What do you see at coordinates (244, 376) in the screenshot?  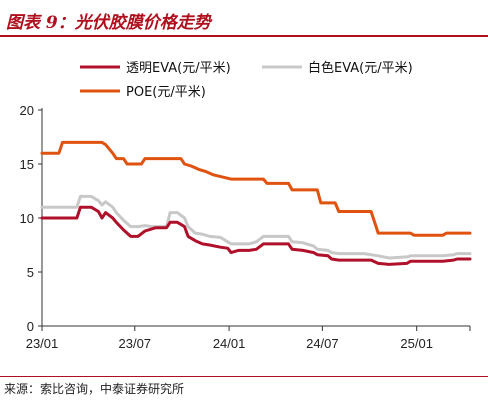 I see `footer-rule` at bounding box center [244, 376].